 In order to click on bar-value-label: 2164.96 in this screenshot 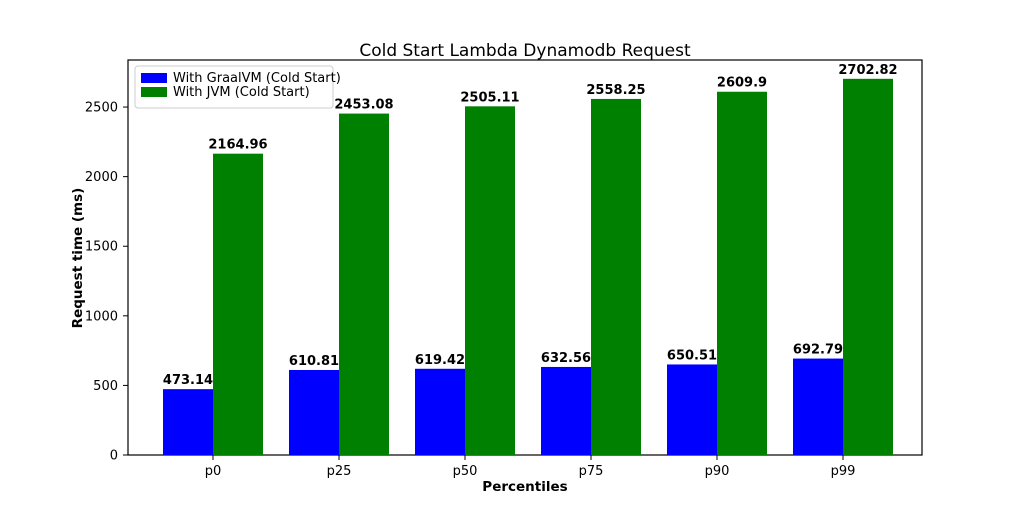, I will do `click(237, 145)`.